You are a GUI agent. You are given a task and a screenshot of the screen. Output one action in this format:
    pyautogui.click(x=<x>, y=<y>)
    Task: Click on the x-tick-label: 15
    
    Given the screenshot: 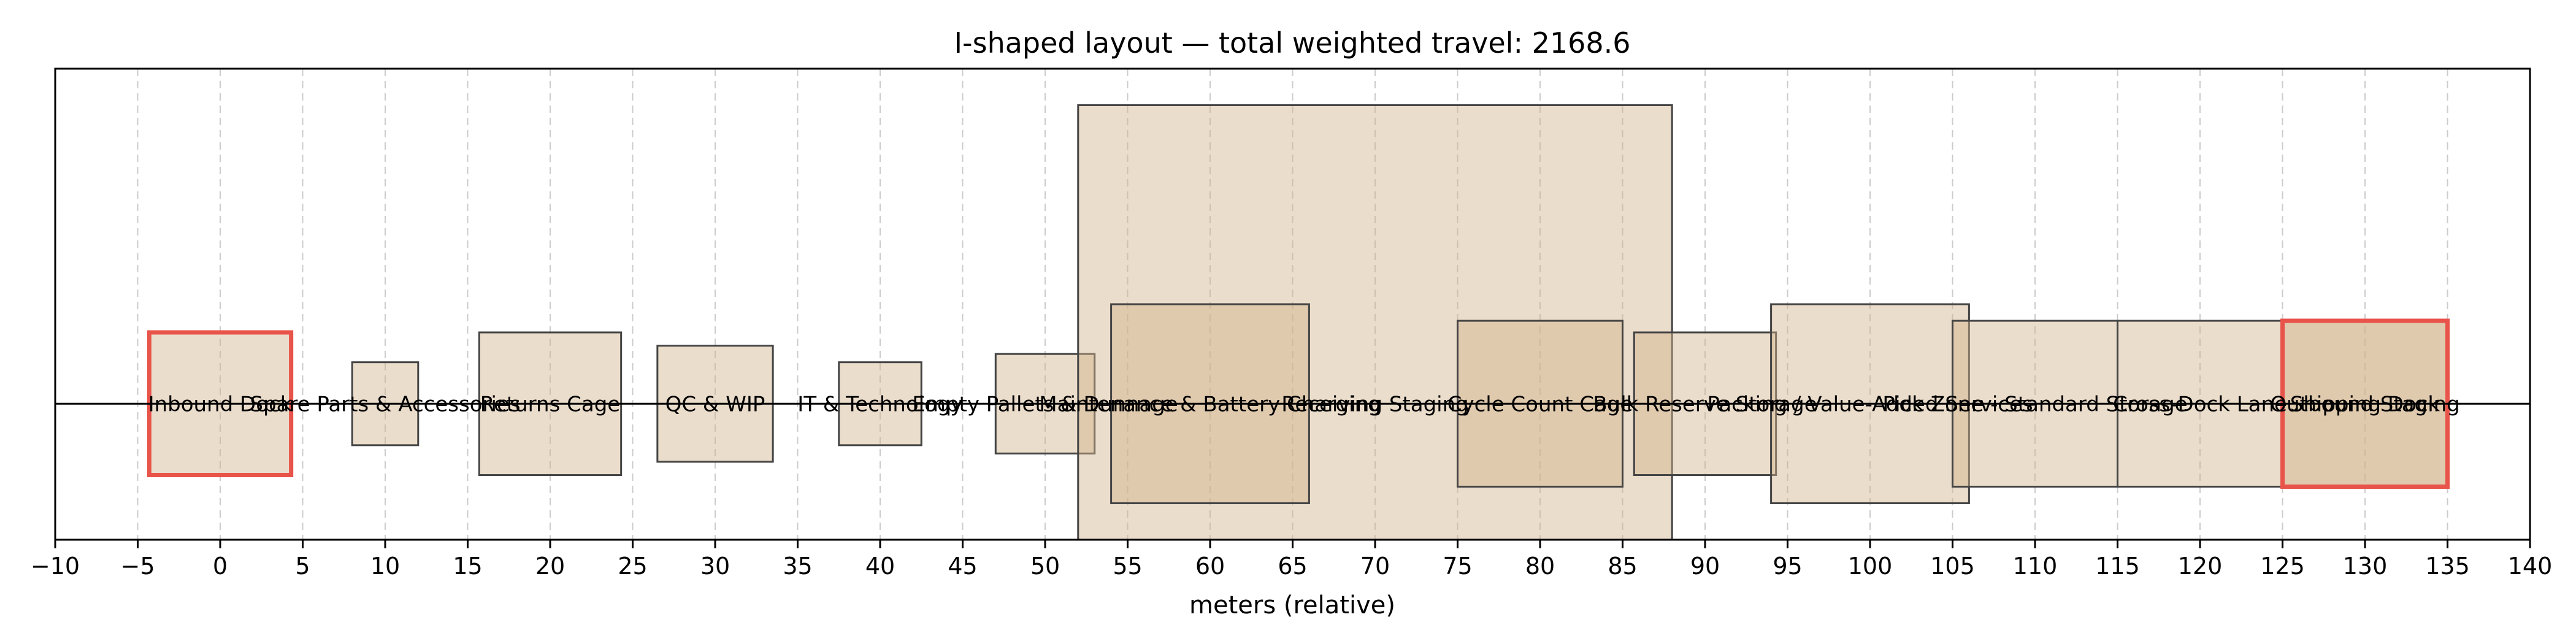 What is the action you would take?
    pyautogui.click(x=467, y=566)
    